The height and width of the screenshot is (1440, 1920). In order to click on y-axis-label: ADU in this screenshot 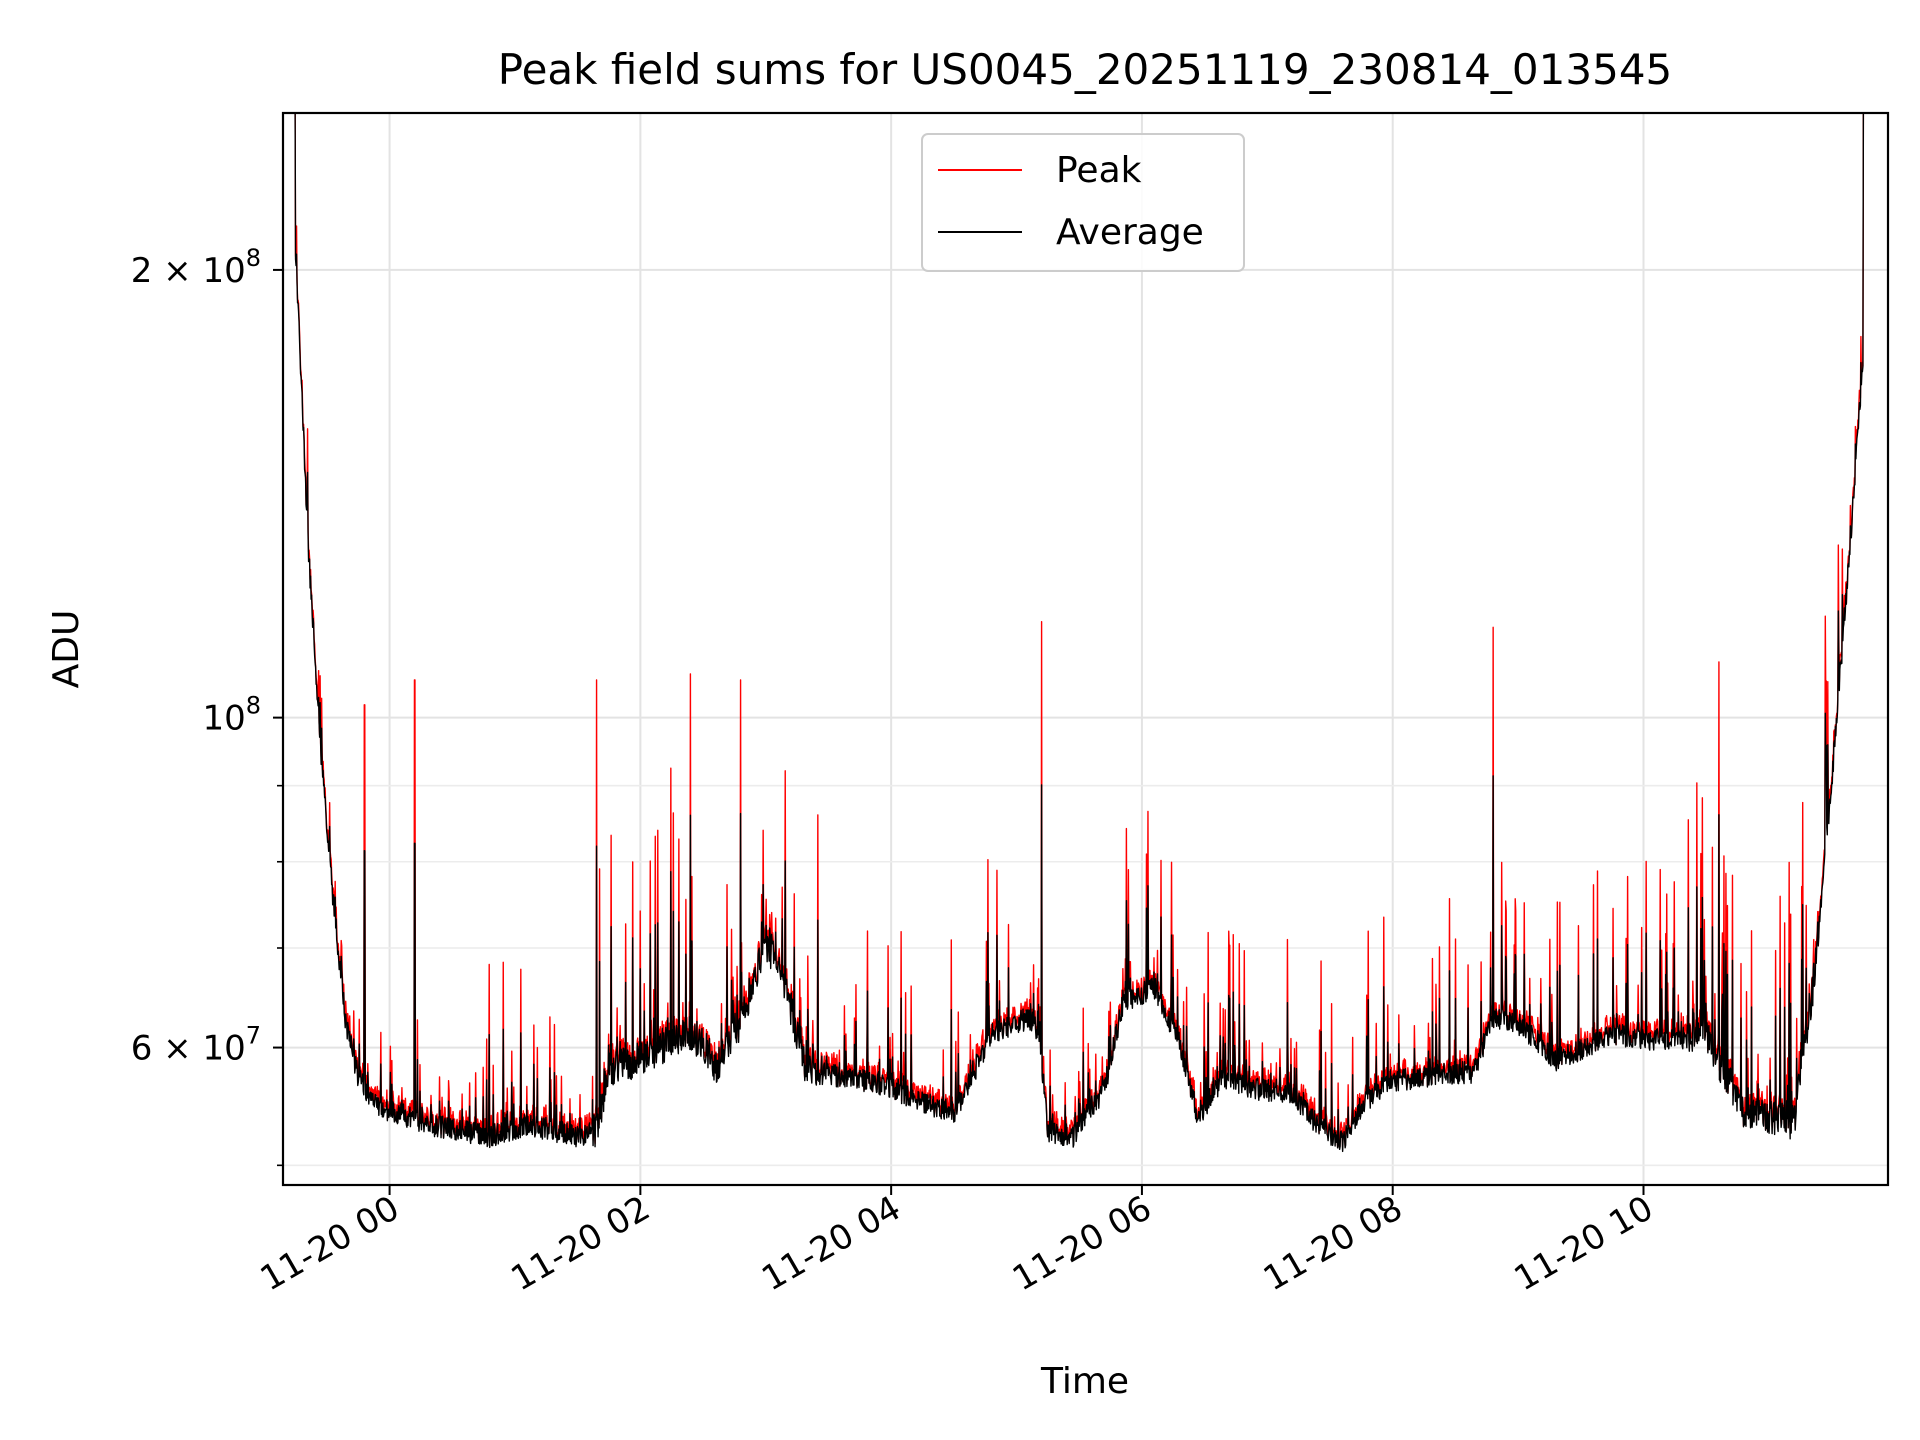, I will do `click(66, 649)`.